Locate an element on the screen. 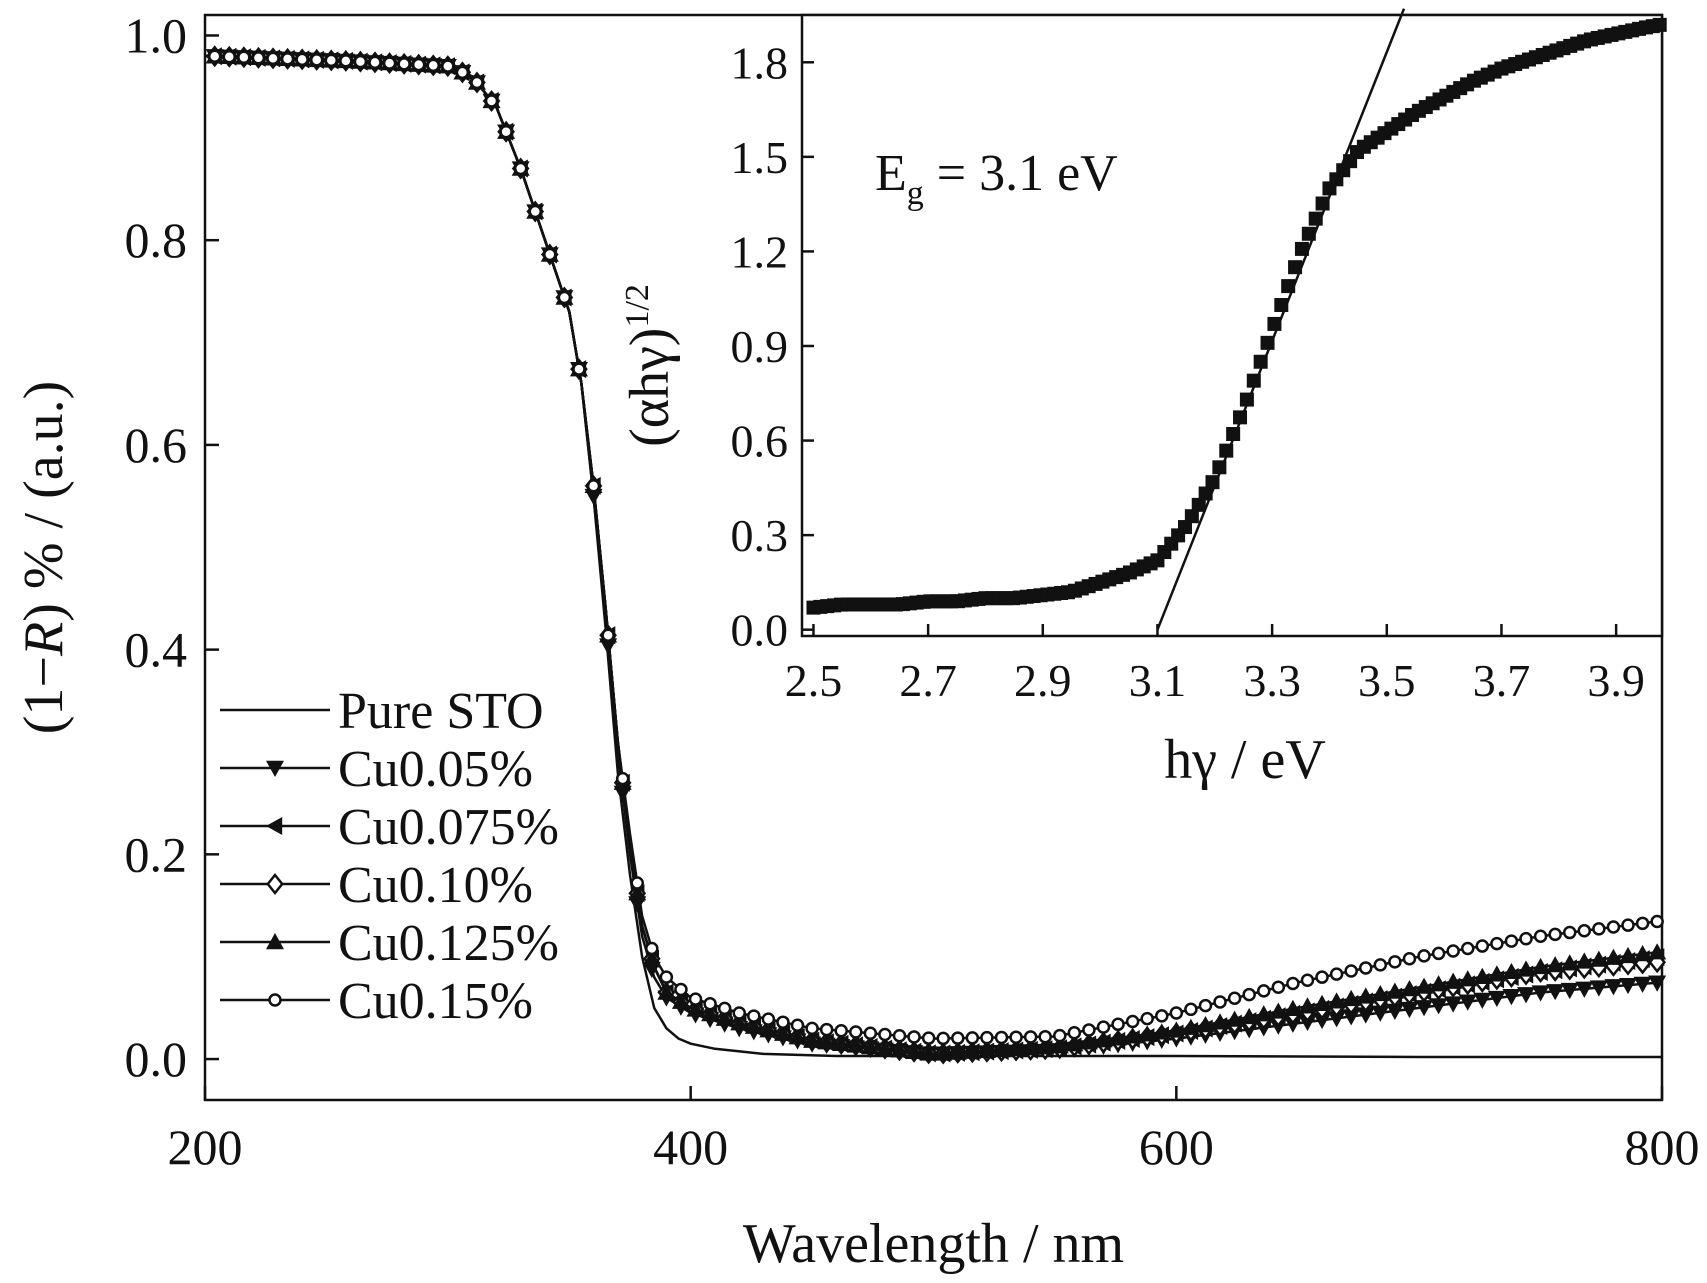 This screenshot has width=1707, height=1283. inset-y-axis-title-base: (αhγ) is located at coordinates (650, 387).